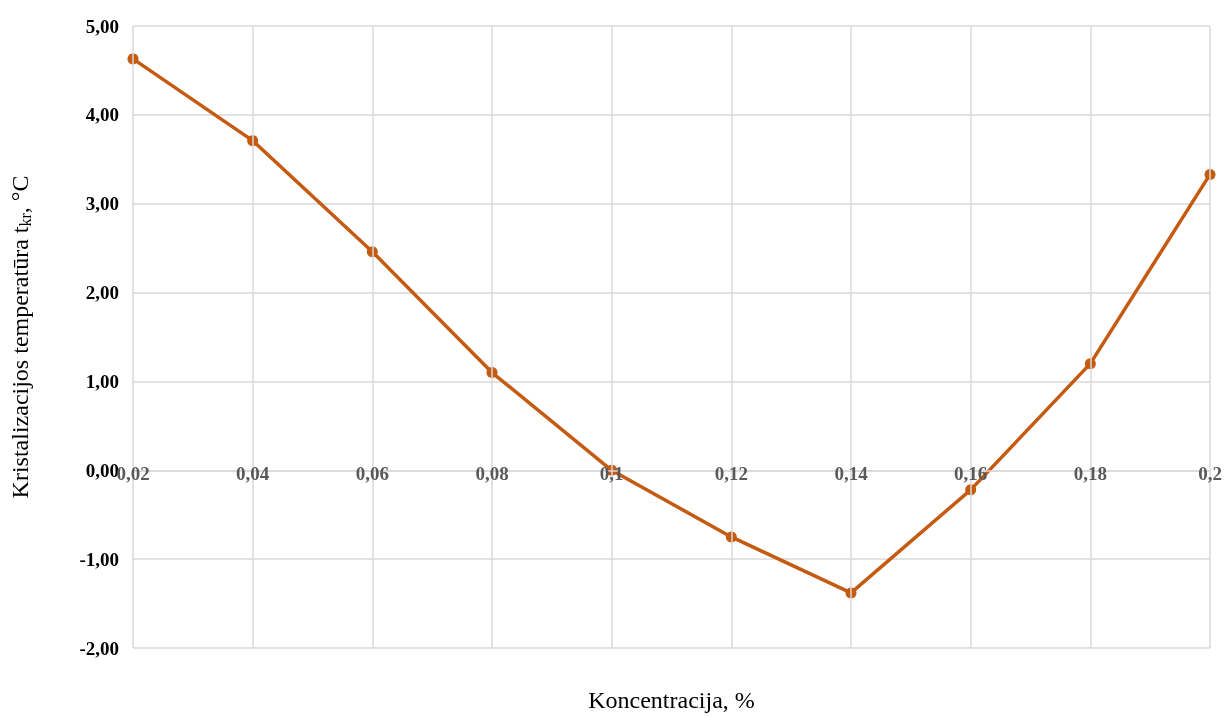 This screenshot has width=1230, height=717. I want to click on x-tick-label: 0,2, so click(1210, 473).